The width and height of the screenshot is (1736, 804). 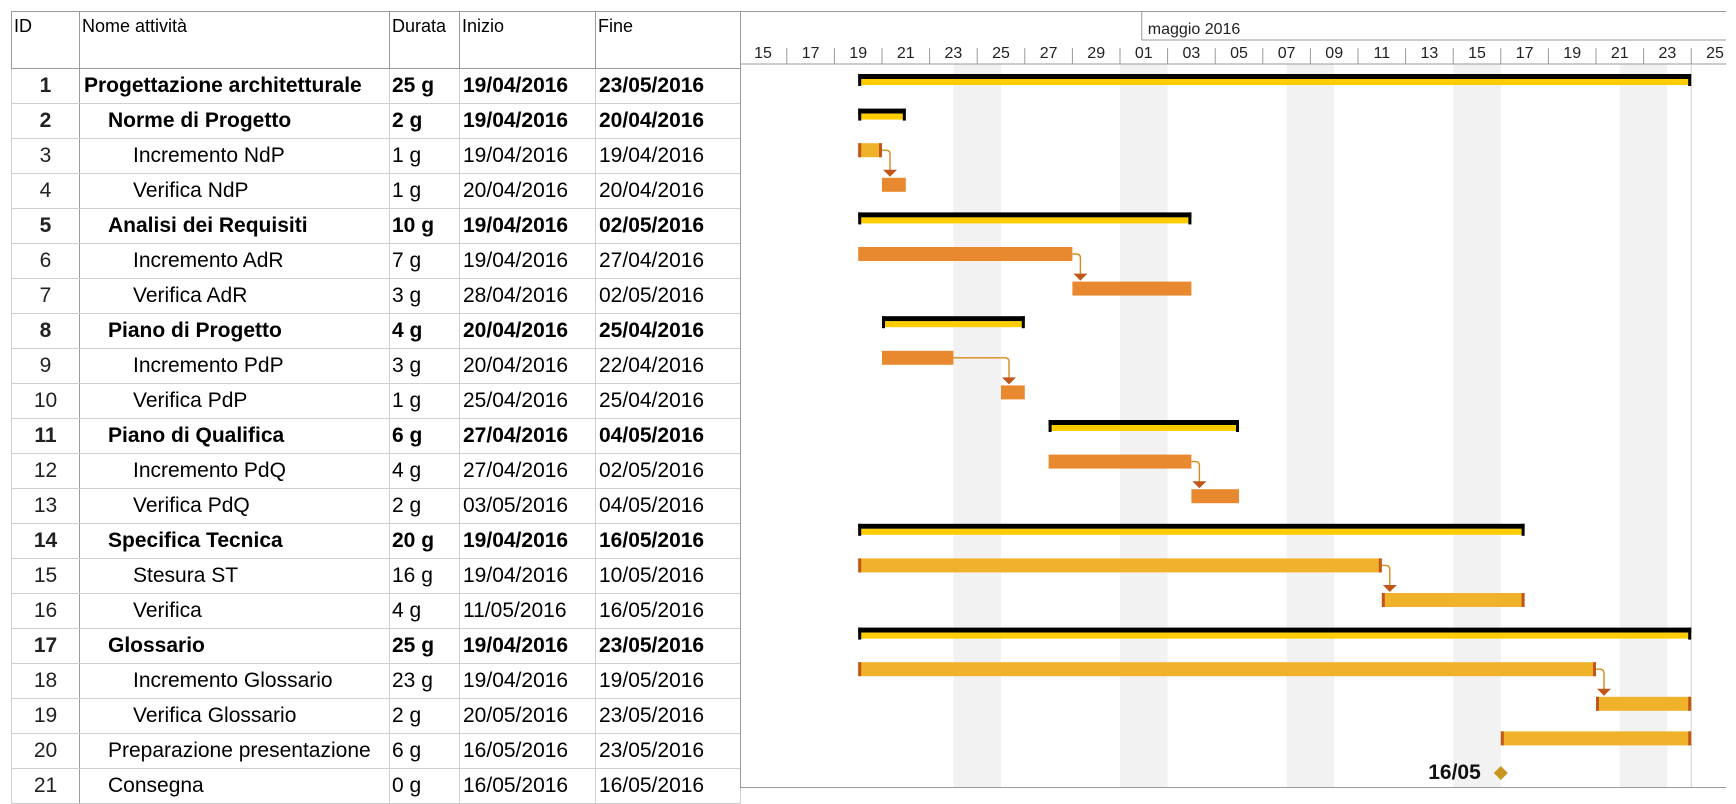 What do you see at coordinates (234, 121) in the screenshot?
I see `task-name-cell: Norme di Progetto` at bounding box center [234, 121].